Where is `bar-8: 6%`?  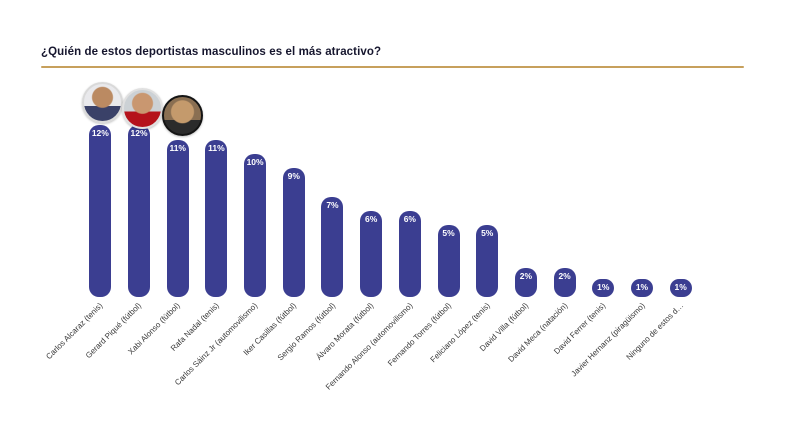
bar-8: 6% is located at coordinates (371, 254).